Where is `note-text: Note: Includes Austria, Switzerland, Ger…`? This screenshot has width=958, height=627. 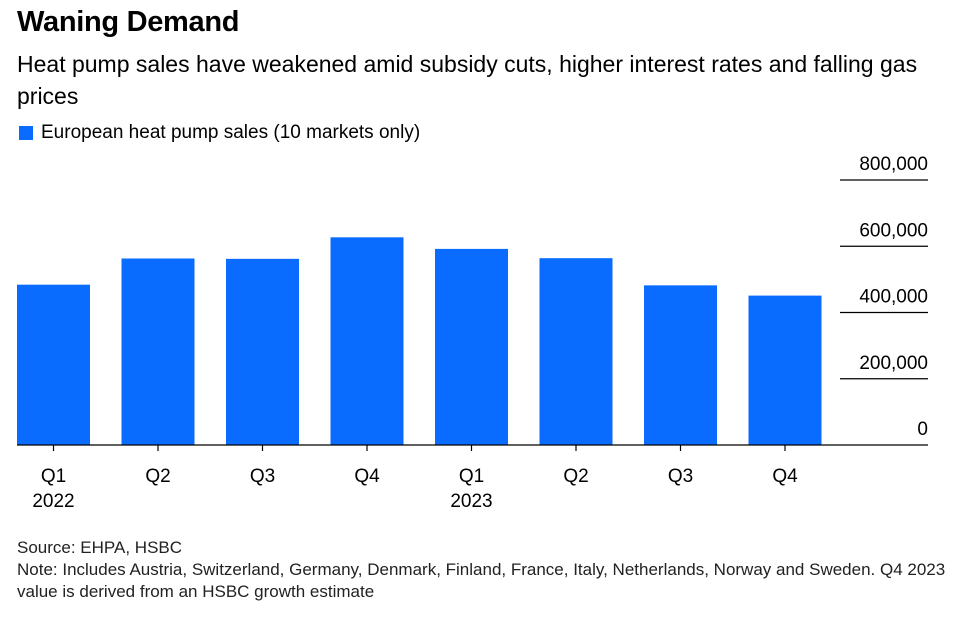 note-text: Note: Includes Austria, Switzerland, Ger… is located at coordinates (481, 580).